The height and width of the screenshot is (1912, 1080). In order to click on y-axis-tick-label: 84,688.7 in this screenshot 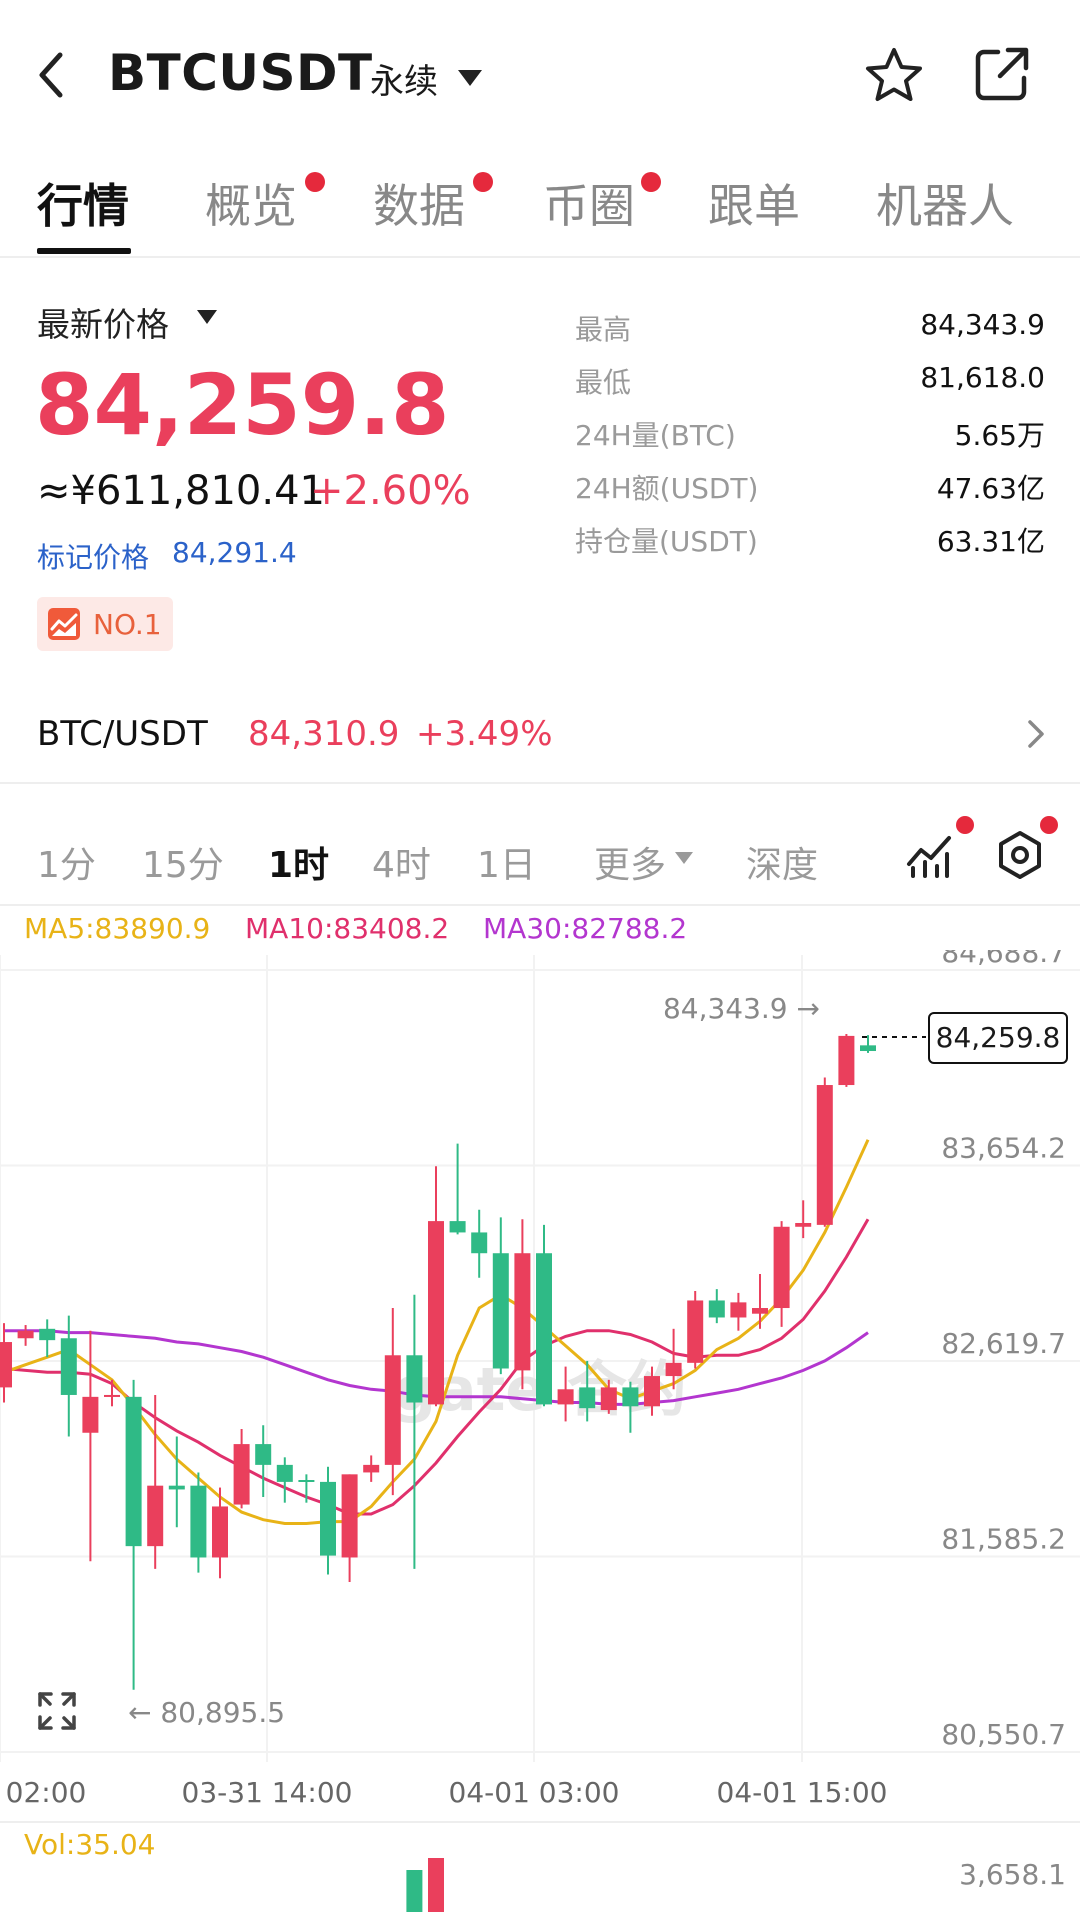, I will do `click(1003, 959)`.